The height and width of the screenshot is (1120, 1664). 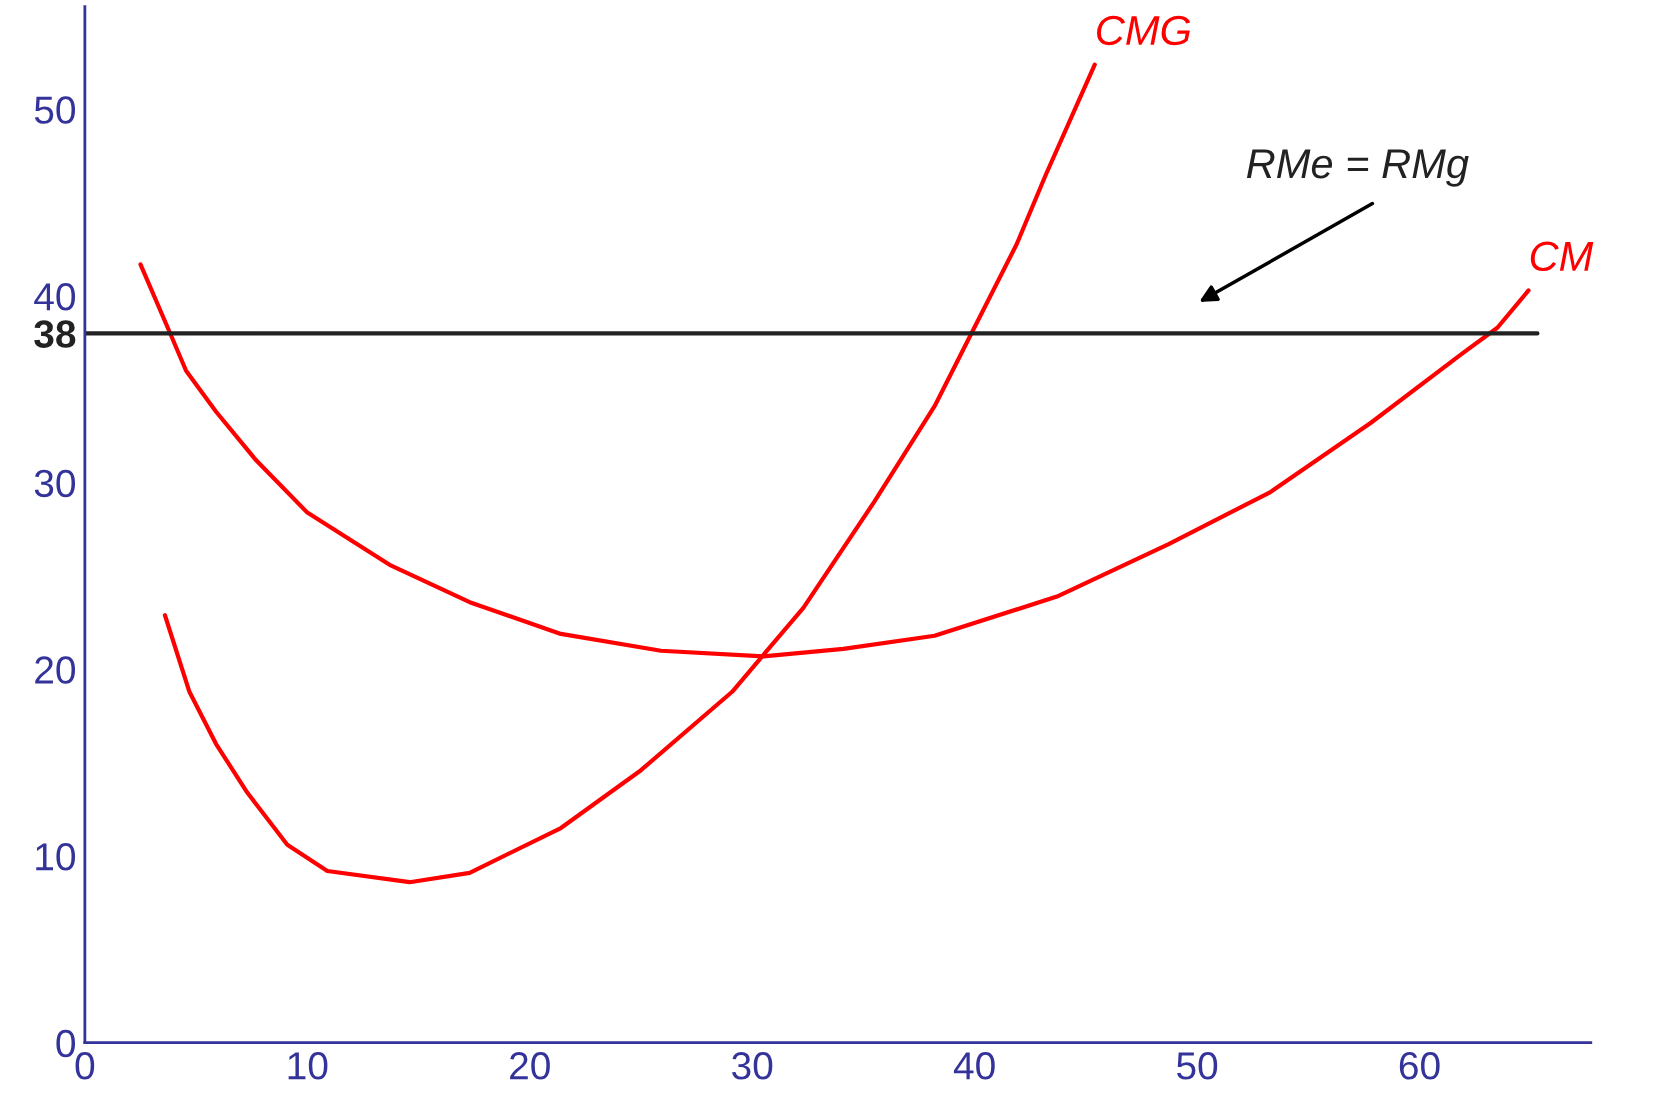 What do you see at coordinates (308, 1066) in the screenshot?
I see `x-tick-label: 10` at bounding box center [308, 1066].